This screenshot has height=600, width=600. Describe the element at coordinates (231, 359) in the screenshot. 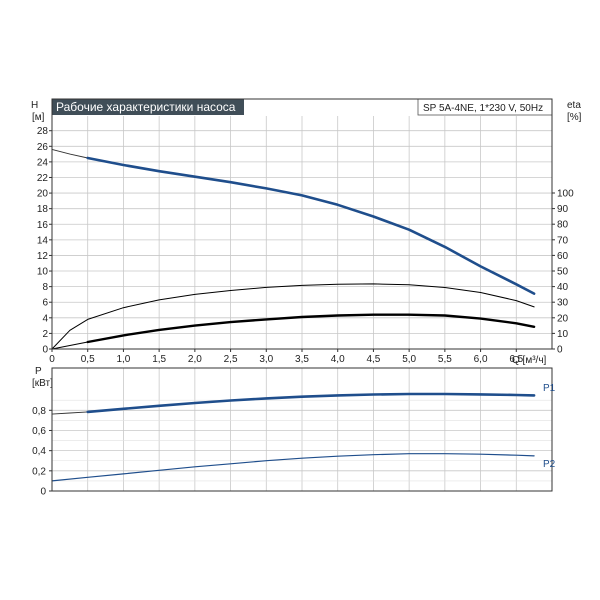

I see `x-tick-label: 2,5` at that location.